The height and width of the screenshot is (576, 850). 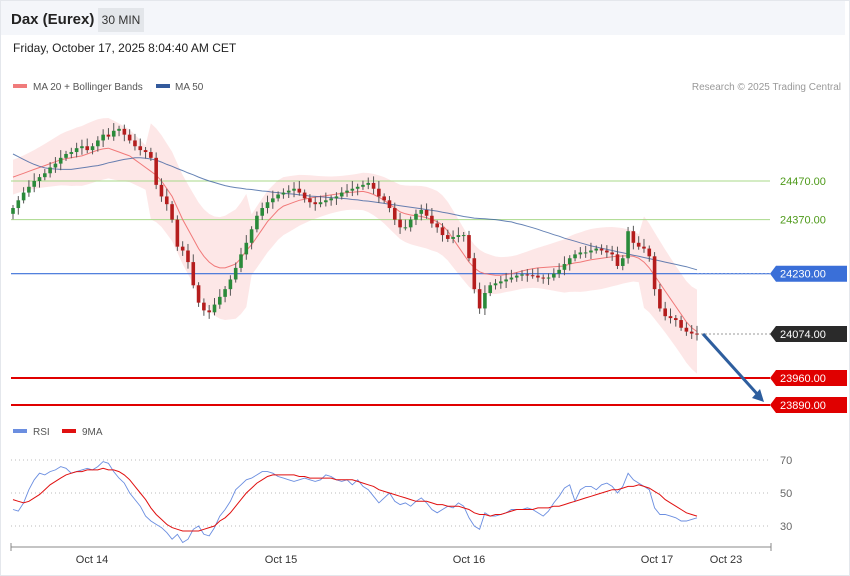 I want to click on ma50-legend-swatch, so click(x=163, y=86).